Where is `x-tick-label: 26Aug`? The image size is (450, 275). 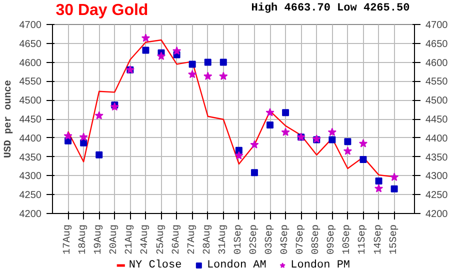
x-tick-label: 26Aug is located at coordinates (176, 239).